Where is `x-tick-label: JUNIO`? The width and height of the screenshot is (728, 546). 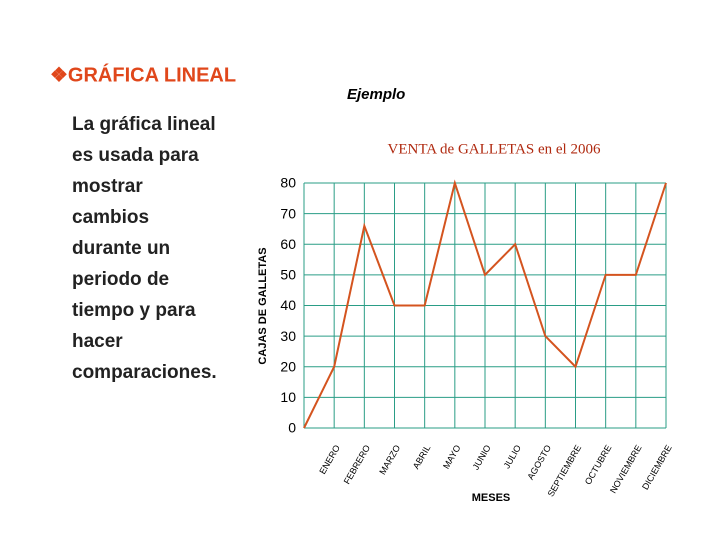 x-tick-label: JUNIO is located at coordinates (482, 457).